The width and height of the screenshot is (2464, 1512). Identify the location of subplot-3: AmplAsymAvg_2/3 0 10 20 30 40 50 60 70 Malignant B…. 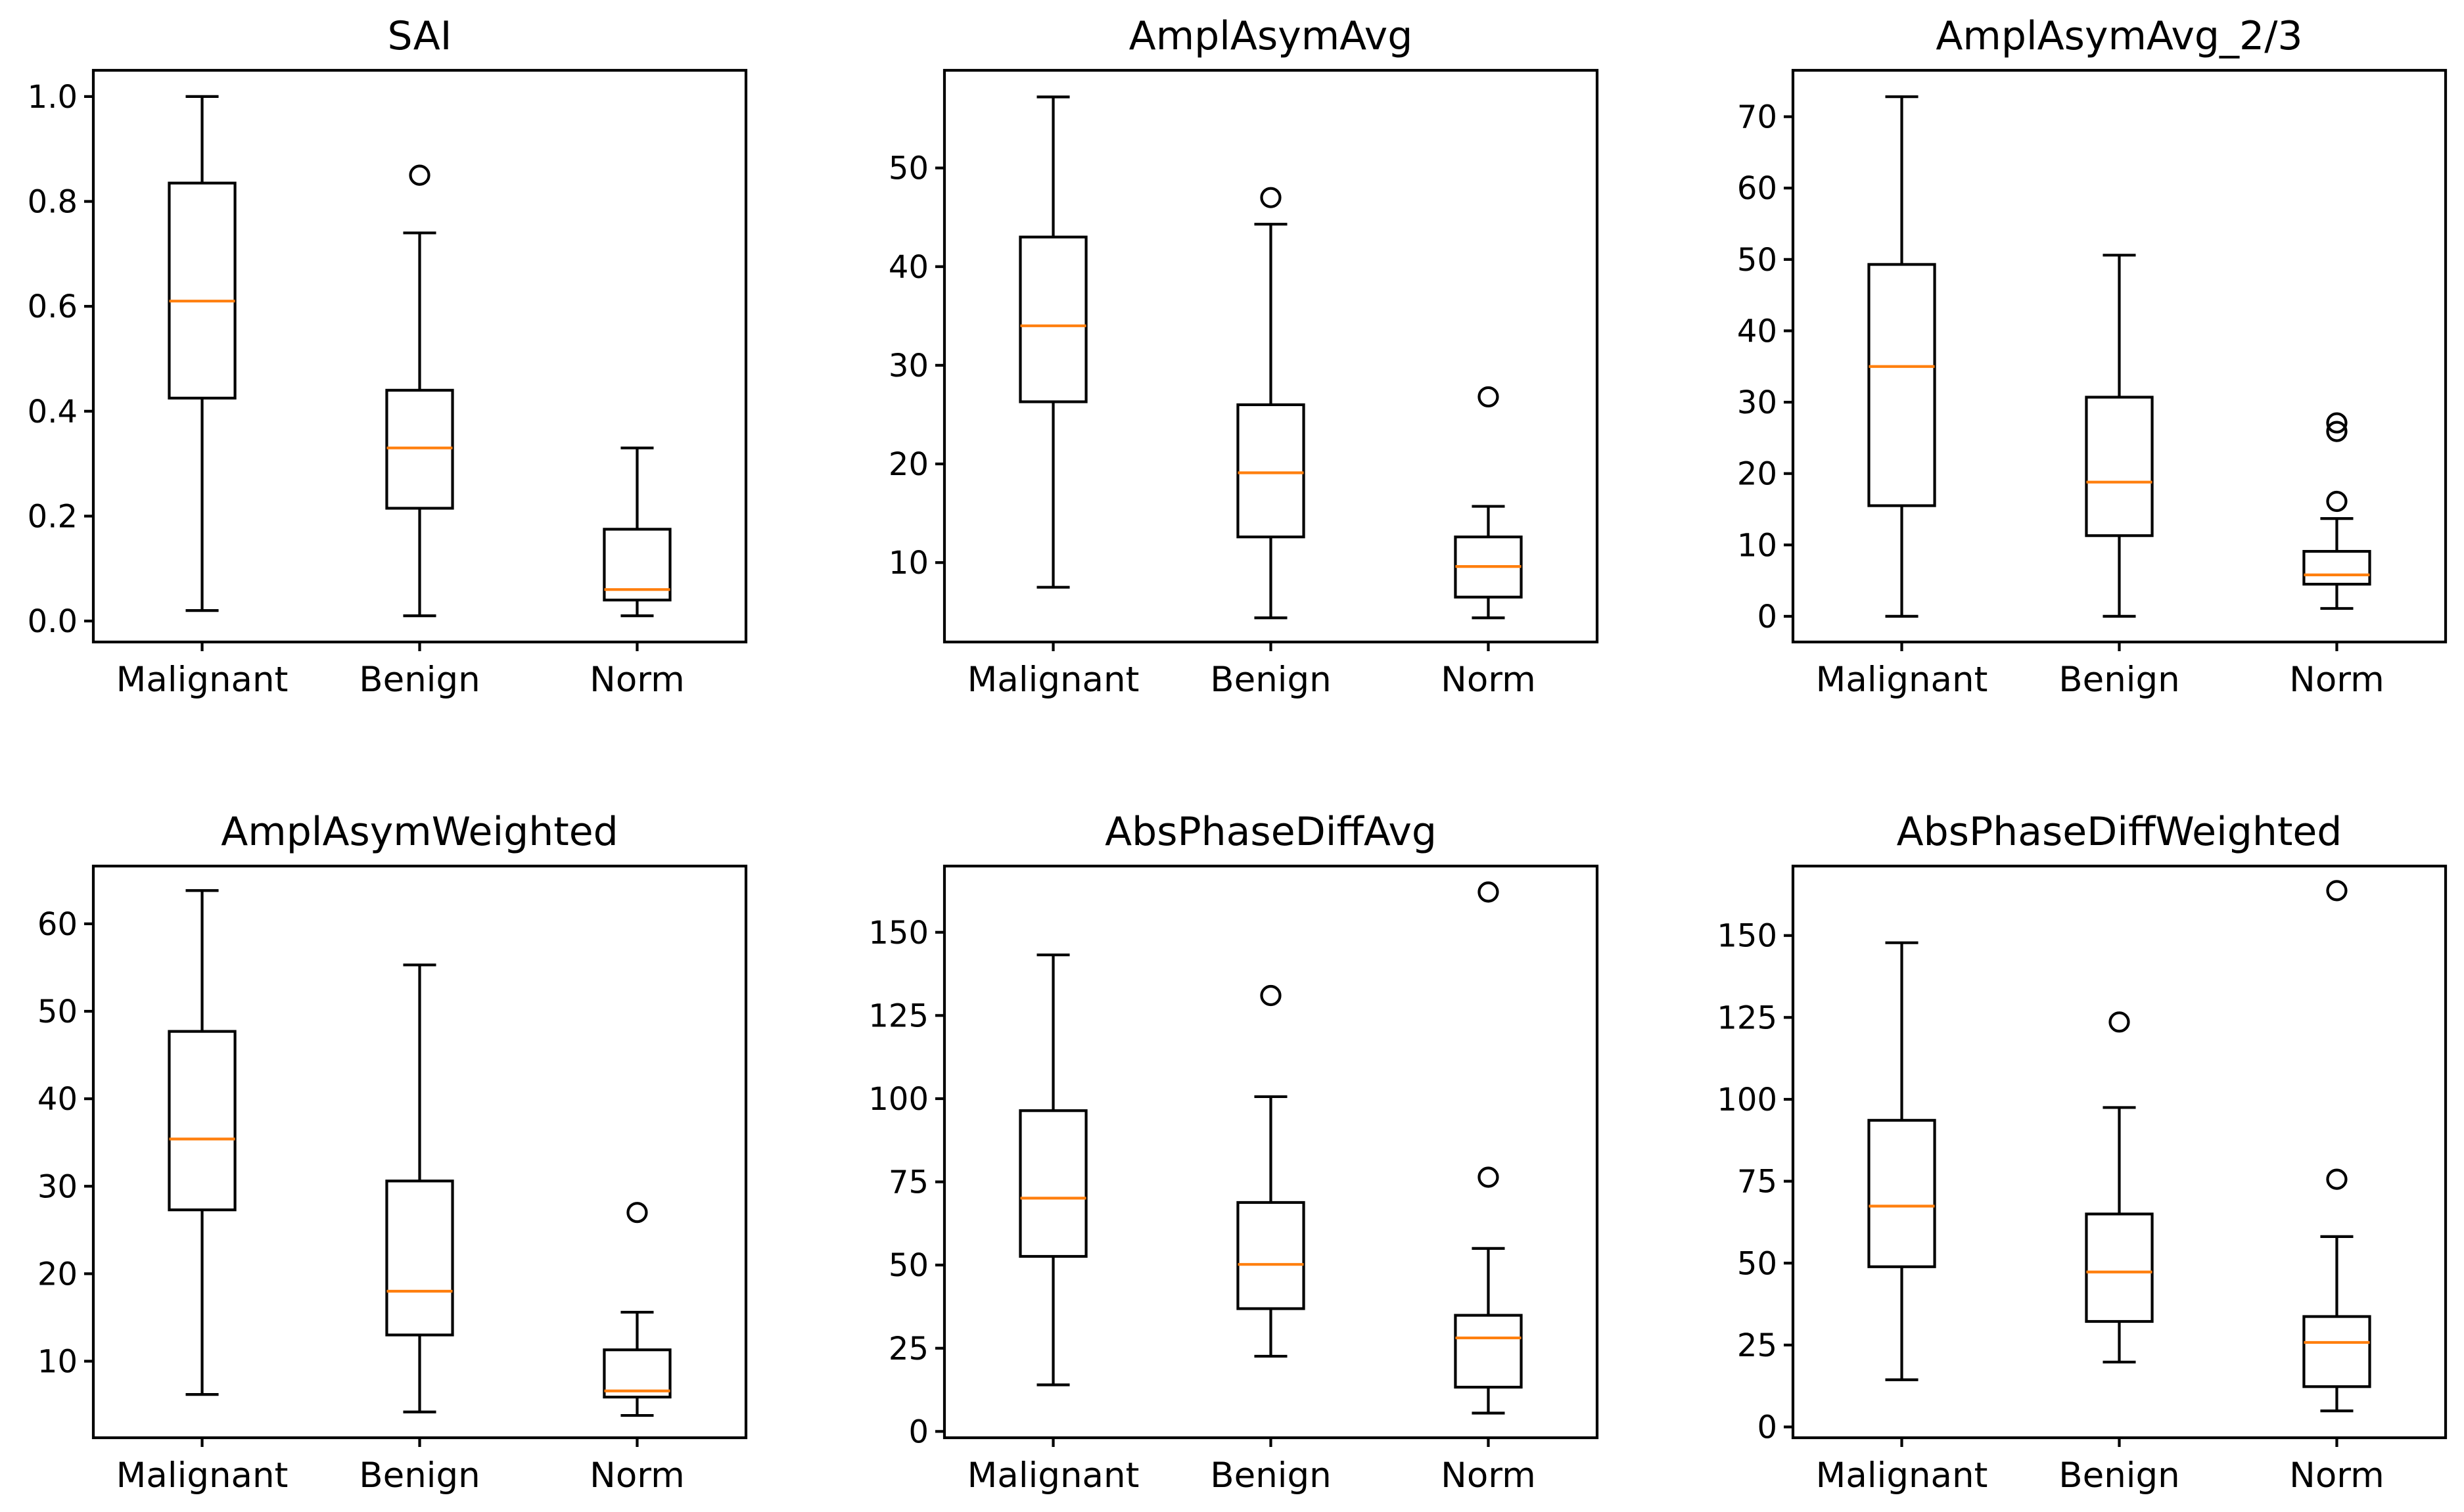
(2092, 356).